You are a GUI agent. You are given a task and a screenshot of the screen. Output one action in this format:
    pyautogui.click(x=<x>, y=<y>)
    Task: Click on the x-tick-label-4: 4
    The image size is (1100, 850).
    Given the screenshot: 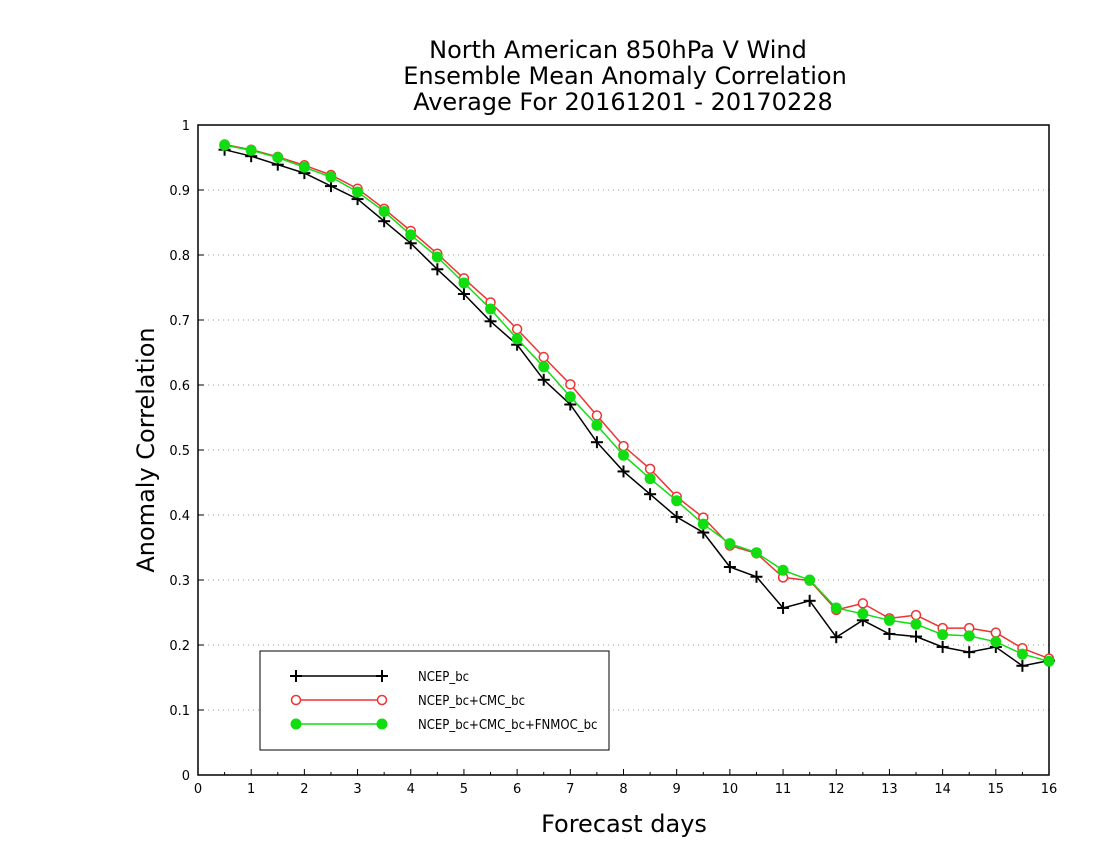 What is the action you would take?
    pyautogui.click(x=411, y=789)
    